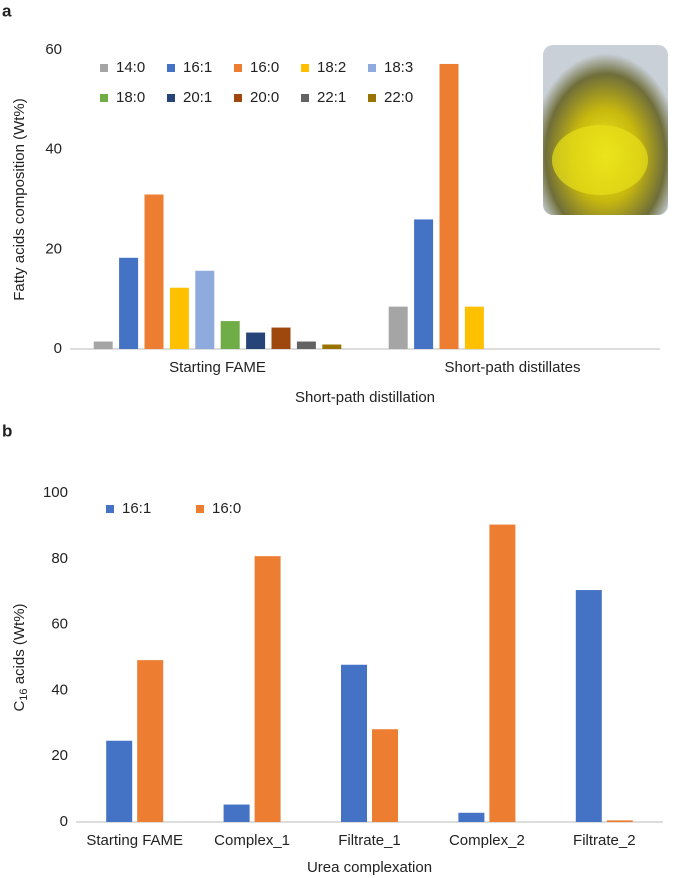 The width and height of the screenshot is (685, 878). Describe the element at coordinates (252, 840) in the screenshot. I see `x-tick-label: Complex_1` at that location.